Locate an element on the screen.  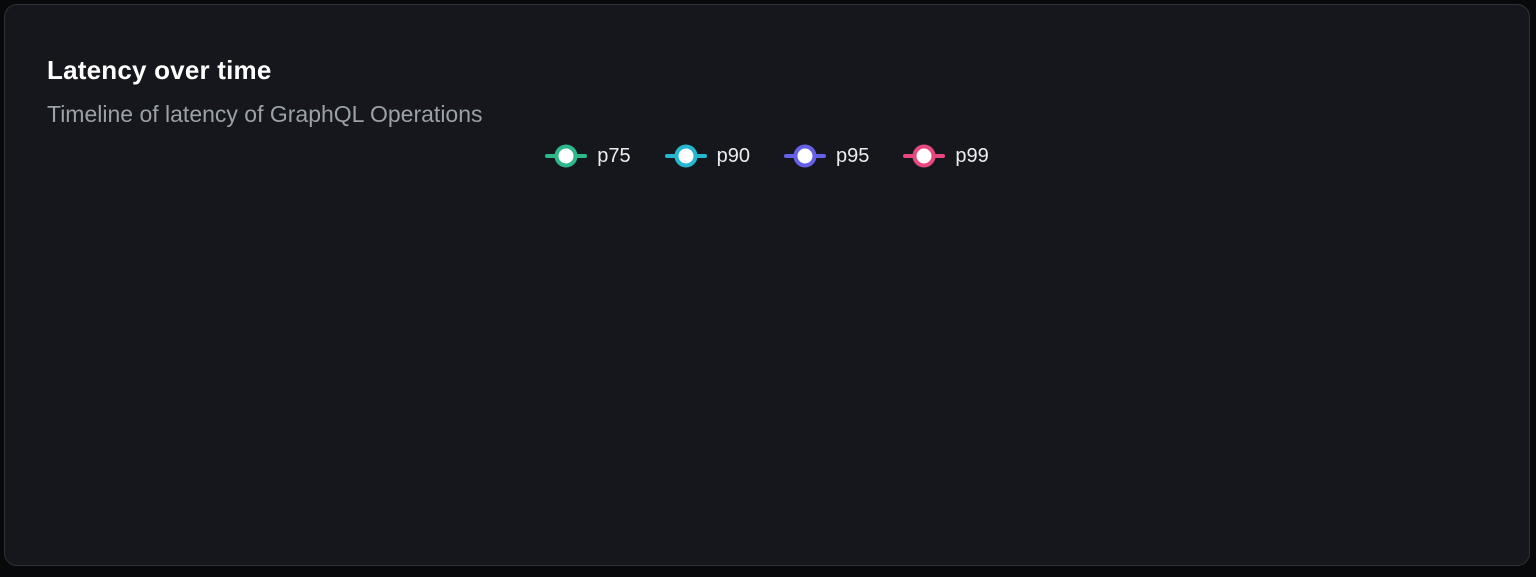
legend-item-p90: p90 is located at coordinates (707, 156).